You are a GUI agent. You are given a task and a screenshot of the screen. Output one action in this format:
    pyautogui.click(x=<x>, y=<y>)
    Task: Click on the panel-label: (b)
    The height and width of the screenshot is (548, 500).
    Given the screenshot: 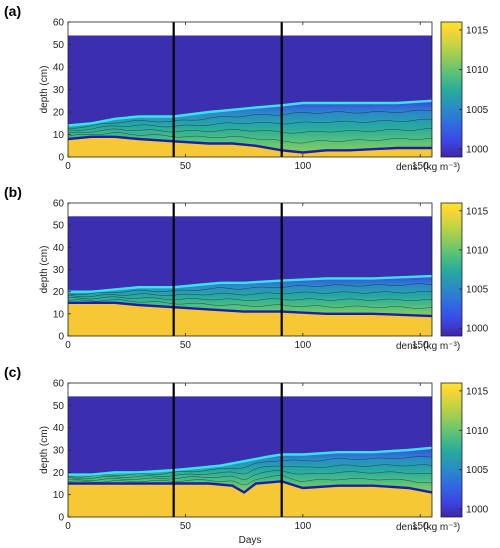 What is the action you would take?
    pyautogui.click(x=13, y=192)
    